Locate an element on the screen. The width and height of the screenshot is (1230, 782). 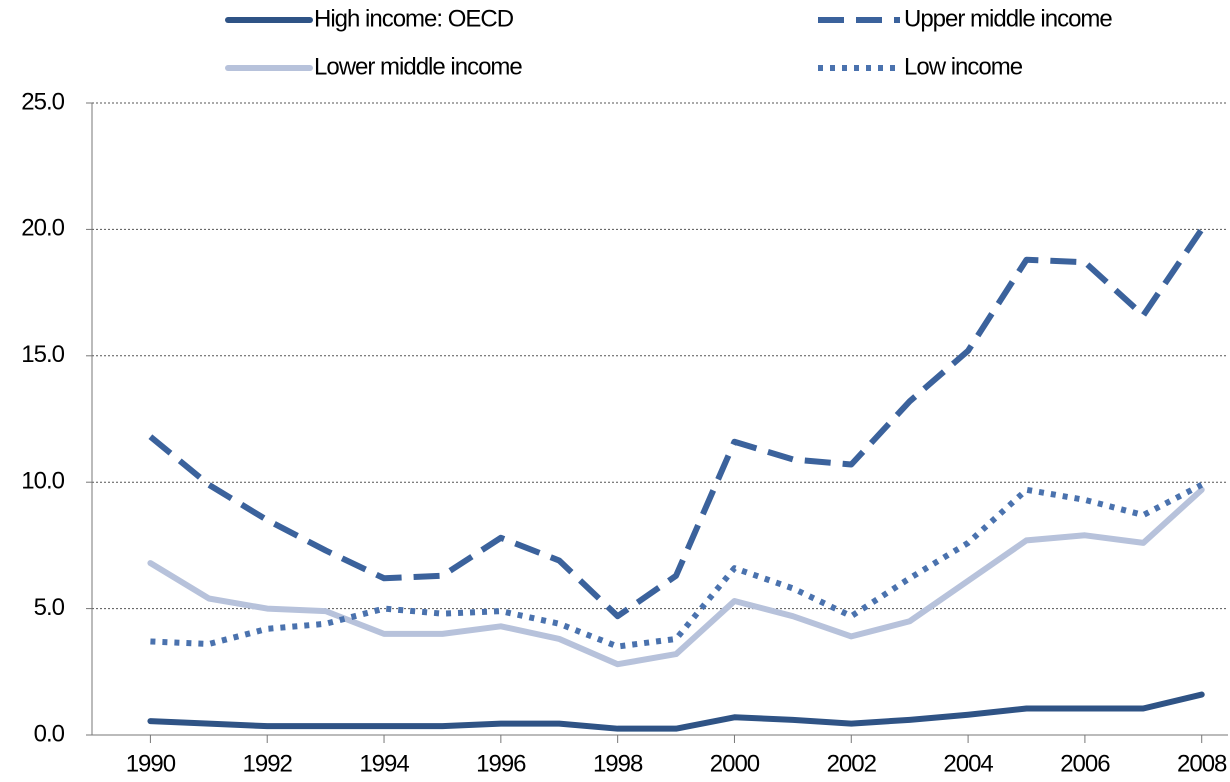
line-series is located at coordinates (676, 711).